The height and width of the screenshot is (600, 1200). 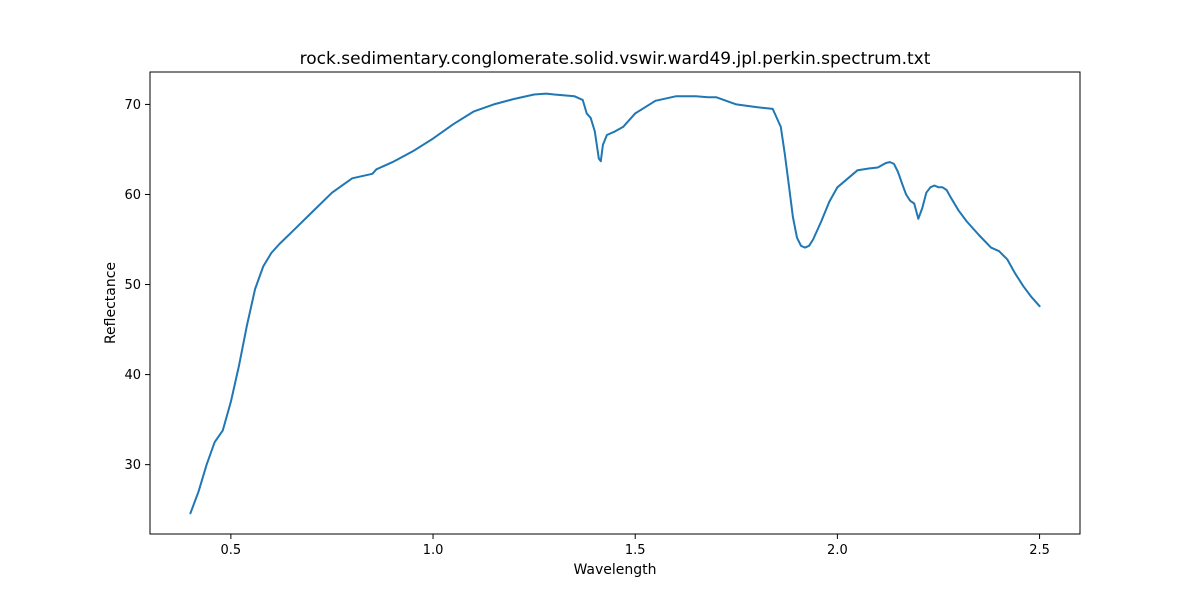 I want to click on x-axis-ticks: 0.5 1.0 1.5 2.0 2.5, so click(x=635, y=546).